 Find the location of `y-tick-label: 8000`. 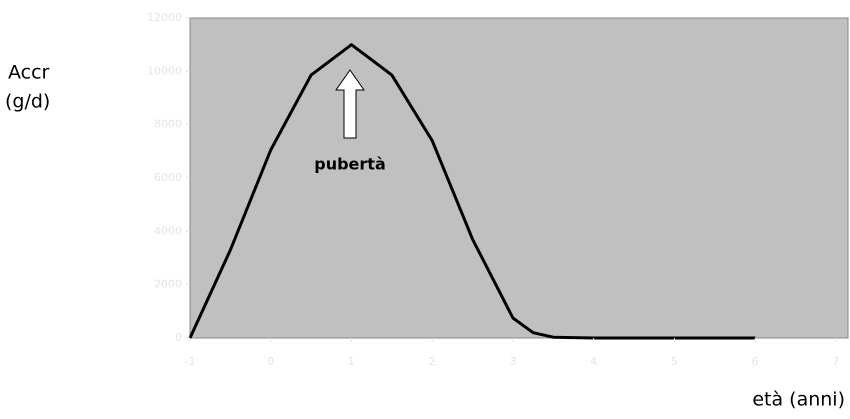

y-tick-label: 8000 is located at coordinates (168, 124).